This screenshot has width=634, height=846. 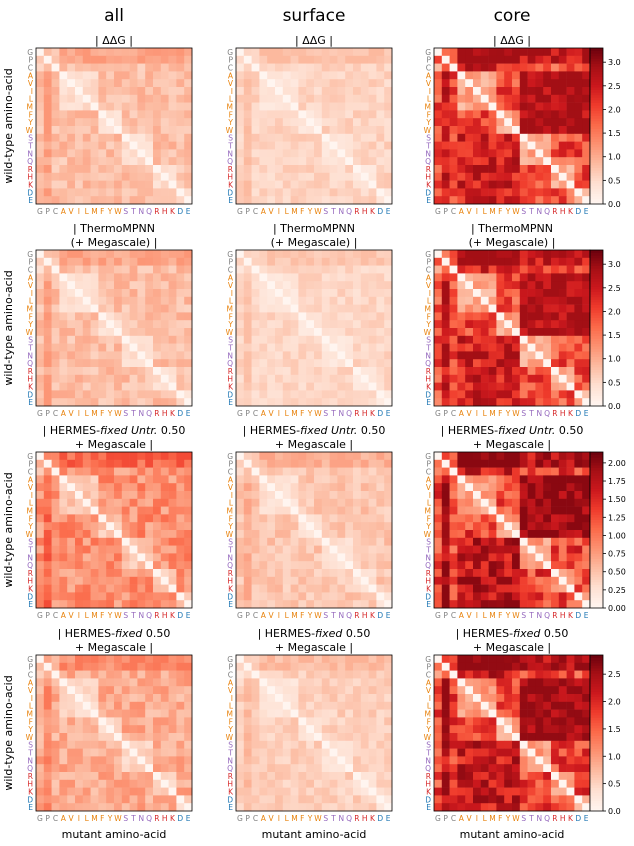 I want to click on y-tick-V: V, so click(x=429, y=285).